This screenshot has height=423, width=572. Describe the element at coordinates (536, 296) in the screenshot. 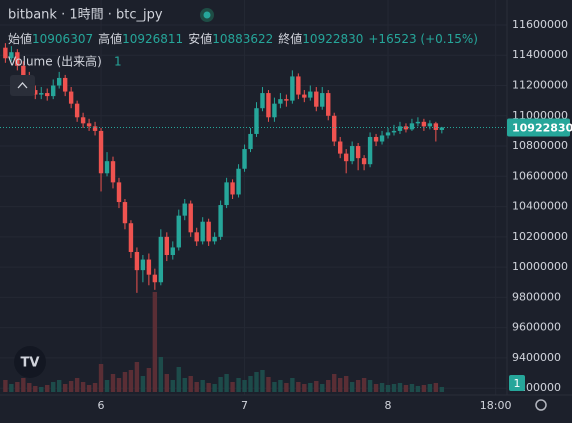

I see `y-tick-label: 9800000` at that location.